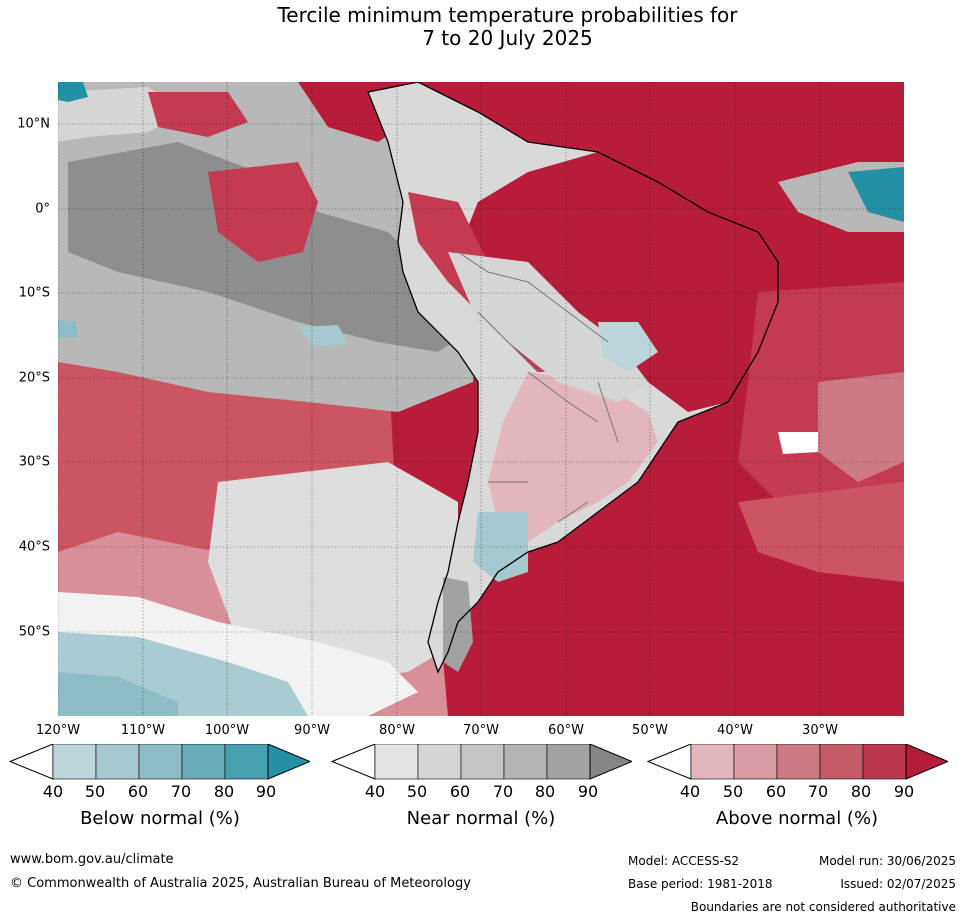 The width and height of the screenshot is (965, 919). I want to click on lat-label-20s: 20°S, so click(34, 378).